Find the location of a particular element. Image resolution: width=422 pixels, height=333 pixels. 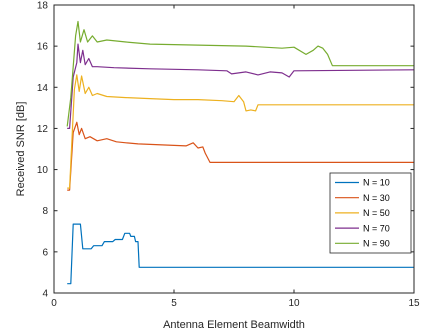

legend-label: N = 50 is located at coordinates (376, 213).